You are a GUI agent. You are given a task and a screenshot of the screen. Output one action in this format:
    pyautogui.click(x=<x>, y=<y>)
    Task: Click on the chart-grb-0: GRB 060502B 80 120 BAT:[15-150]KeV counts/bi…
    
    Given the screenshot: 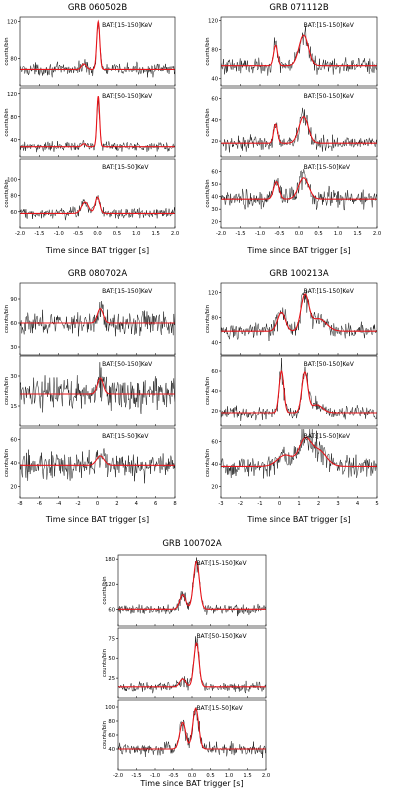 What is the action you would take?
    pyautogui.click(x=91, y=129)
    